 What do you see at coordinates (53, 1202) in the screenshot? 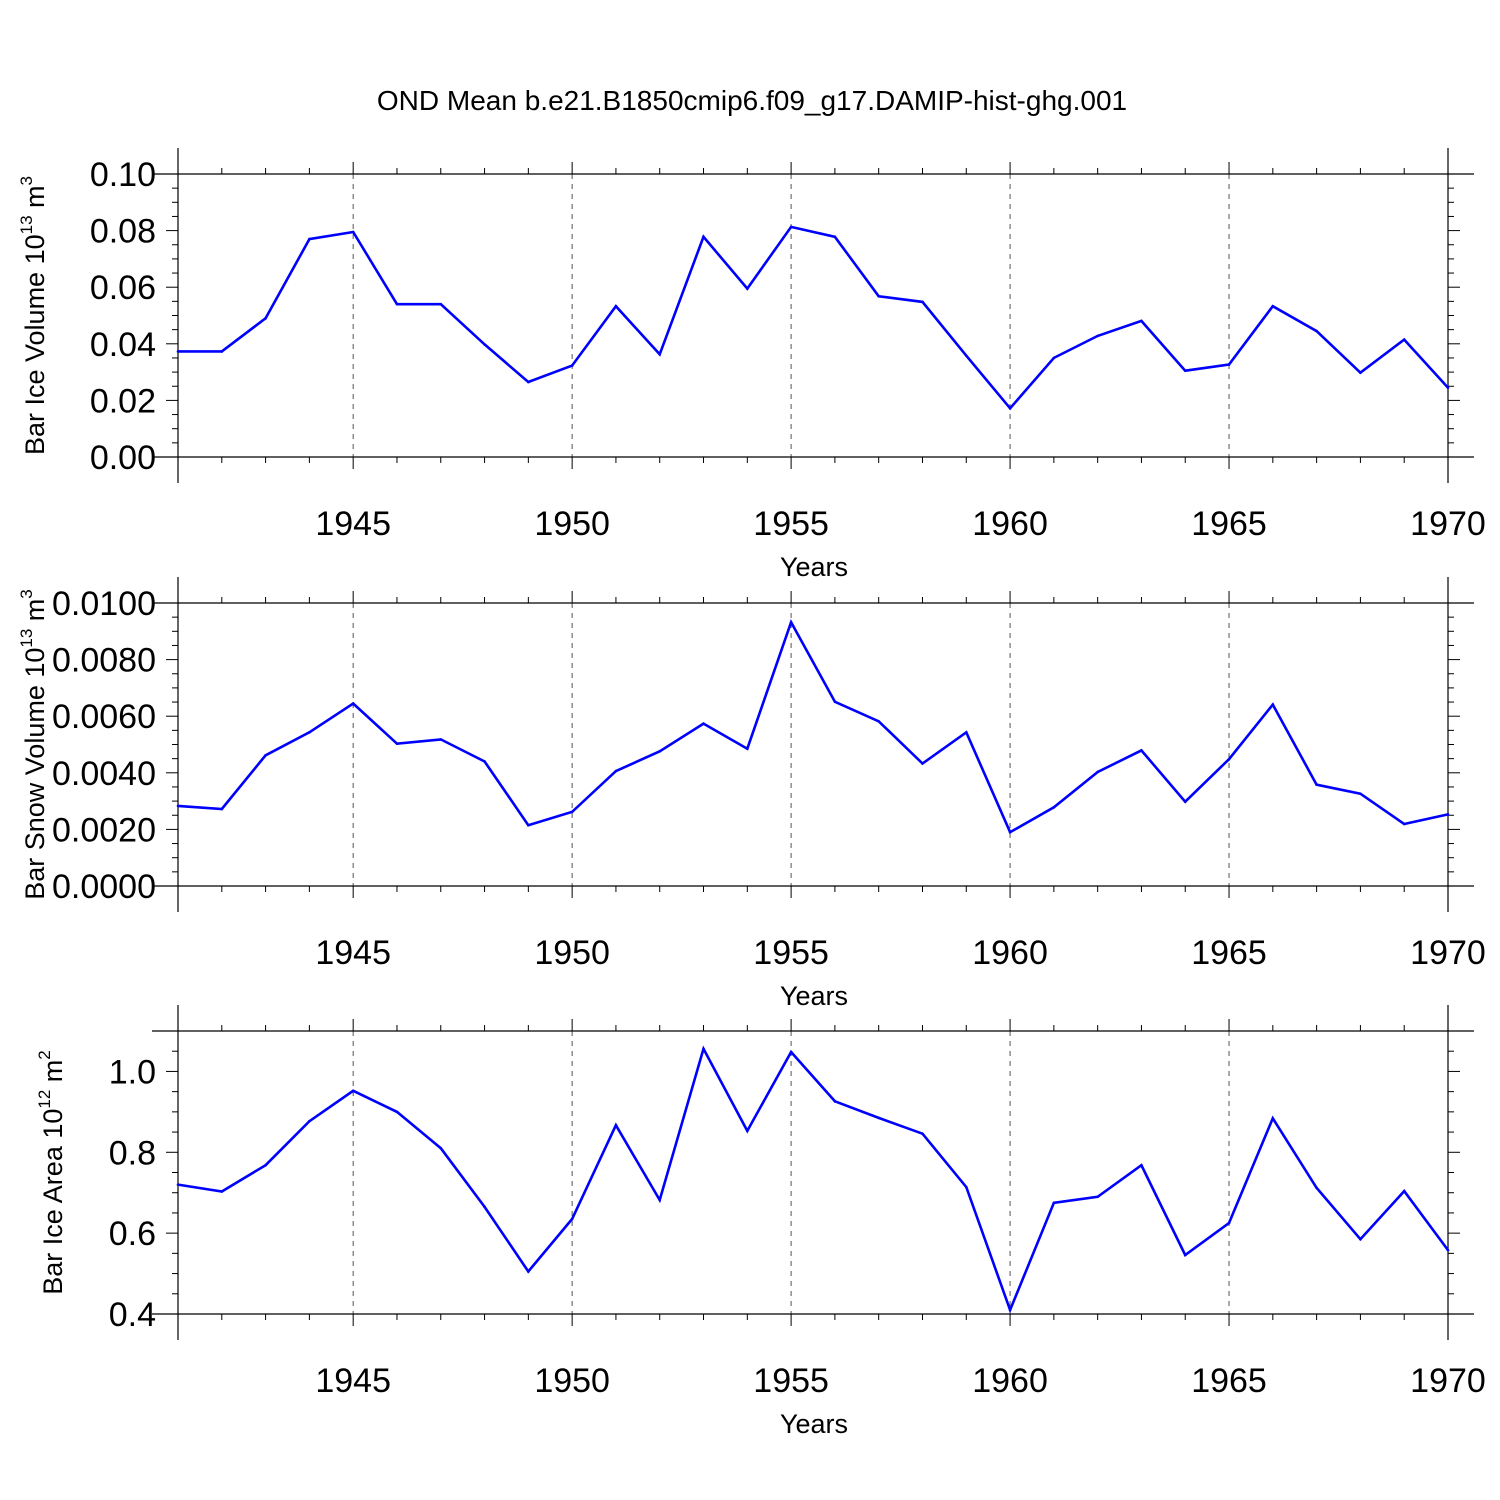
I see `y-axis-label-part: Bar Ice Area 10` at bounding box center [53, 1202].